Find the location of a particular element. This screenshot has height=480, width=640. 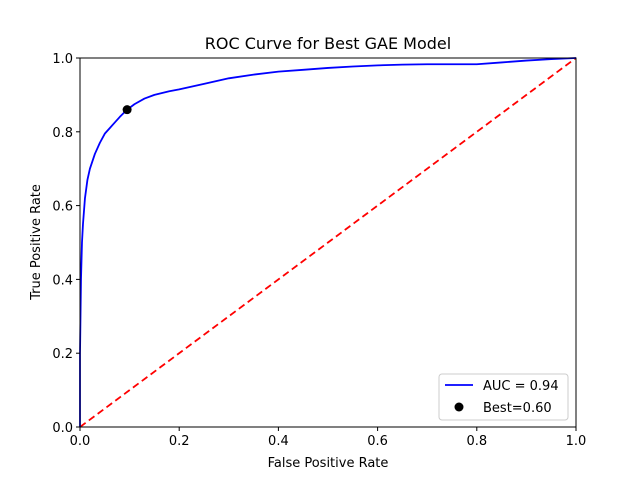

x-tick-label: 0.0 is located at coordinates (80, 441).